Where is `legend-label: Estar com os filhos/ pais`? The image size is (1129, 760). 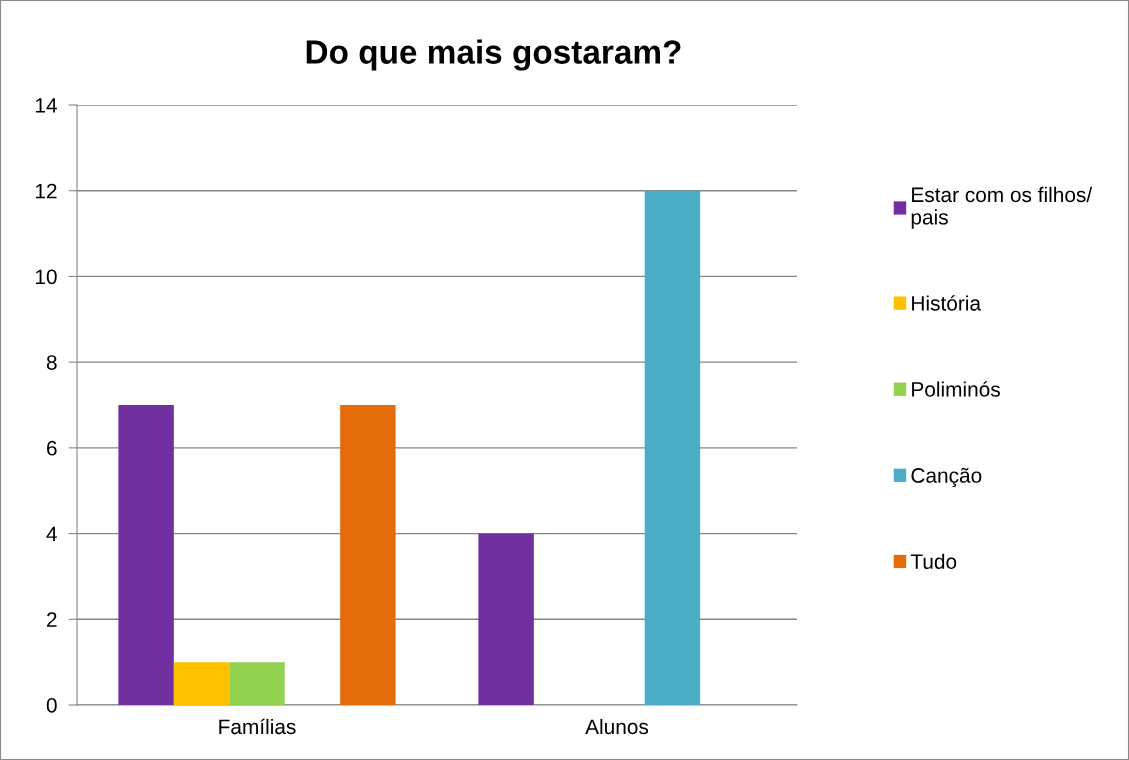 legend-label: Estar com os filhos/ pais is located at coordinates (1002, 207).